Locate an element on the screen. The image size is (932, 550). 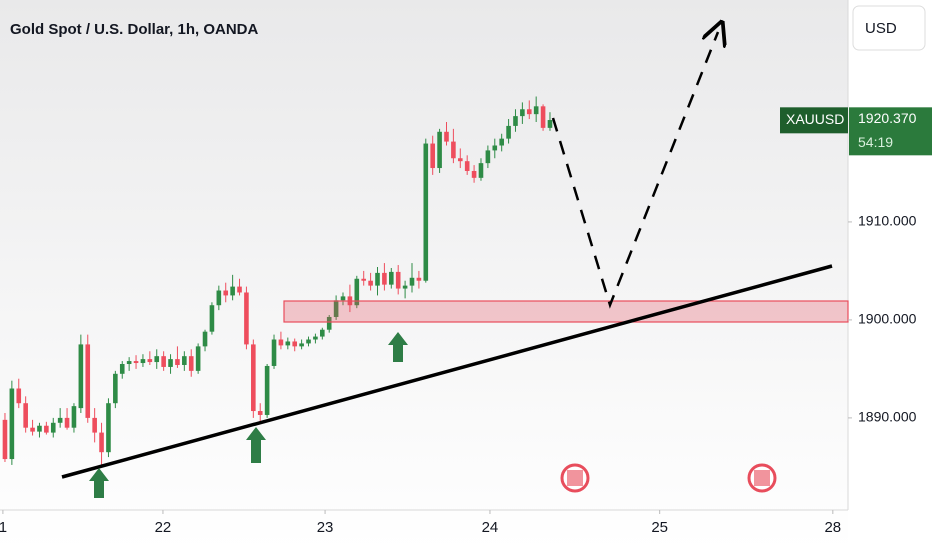
last-price-text: 1920.370 is located at coordinates (887, 118).